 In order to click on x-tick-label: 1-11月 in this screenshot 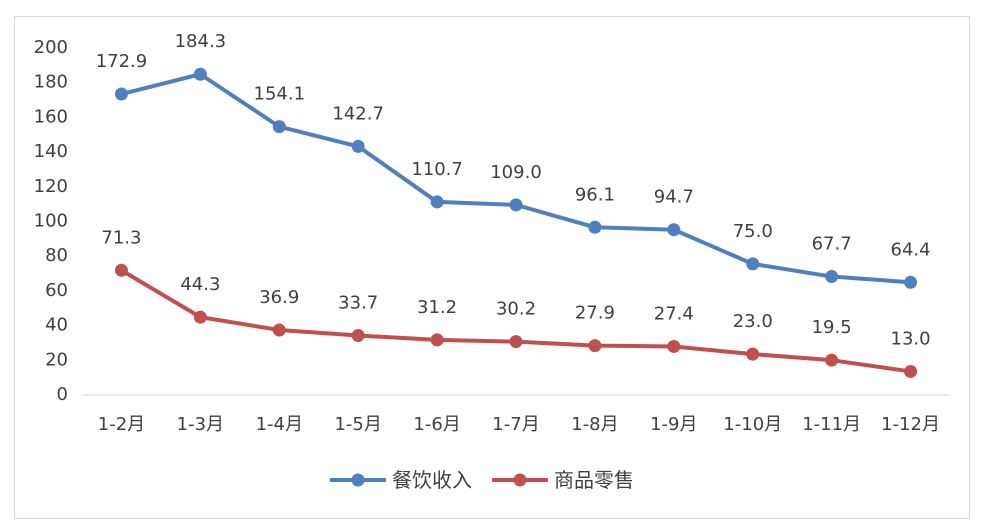, I will do `click(831, 424)`.